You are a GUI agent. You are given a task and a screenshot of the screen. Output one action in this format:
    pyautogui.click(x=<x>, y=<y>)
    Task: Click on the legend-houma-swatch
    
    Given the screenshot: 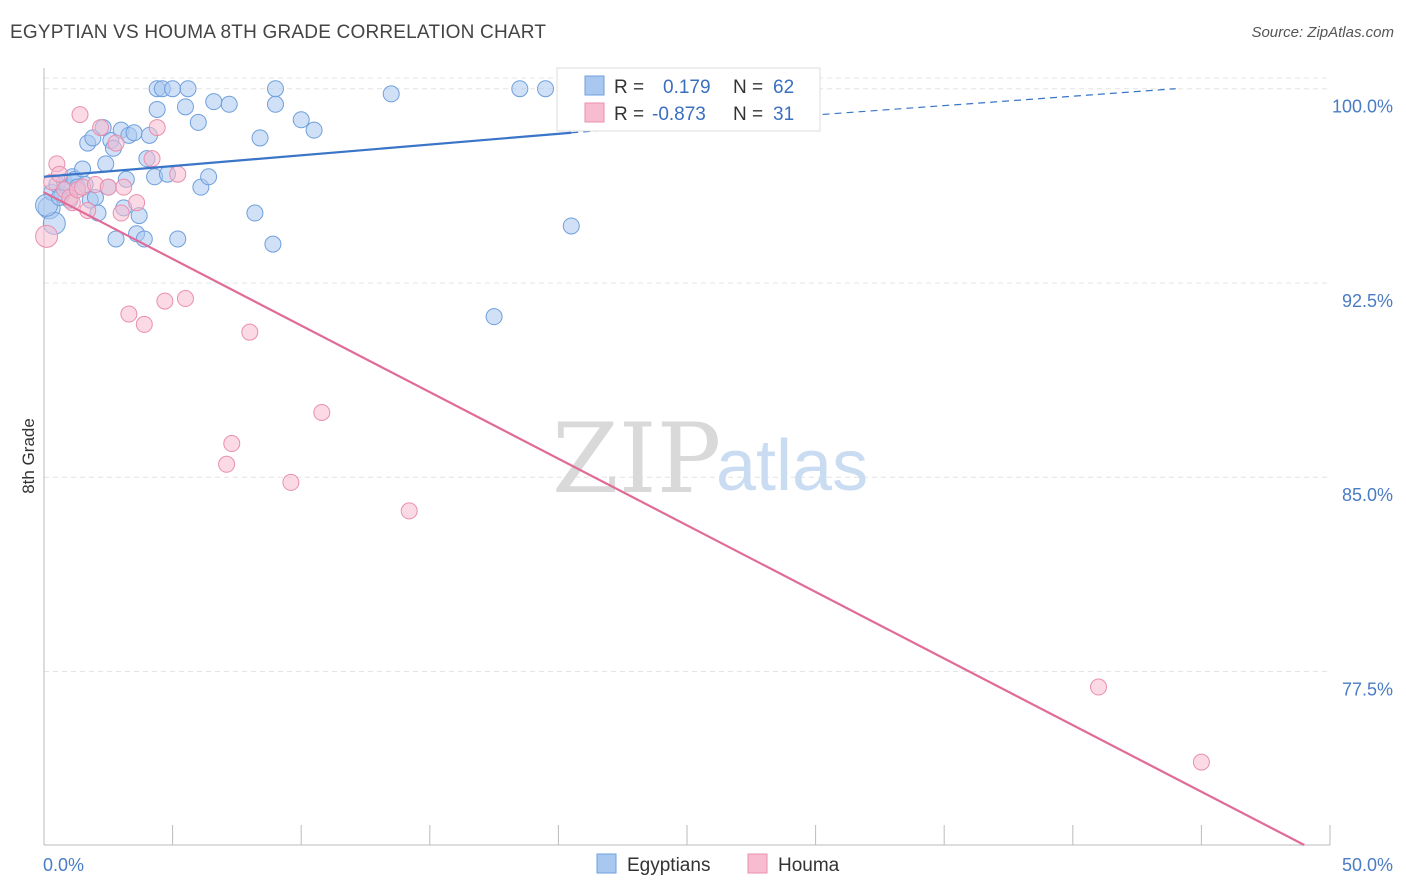 What is the action you would take?
    pyautogui.click(x=757, y=863)
    